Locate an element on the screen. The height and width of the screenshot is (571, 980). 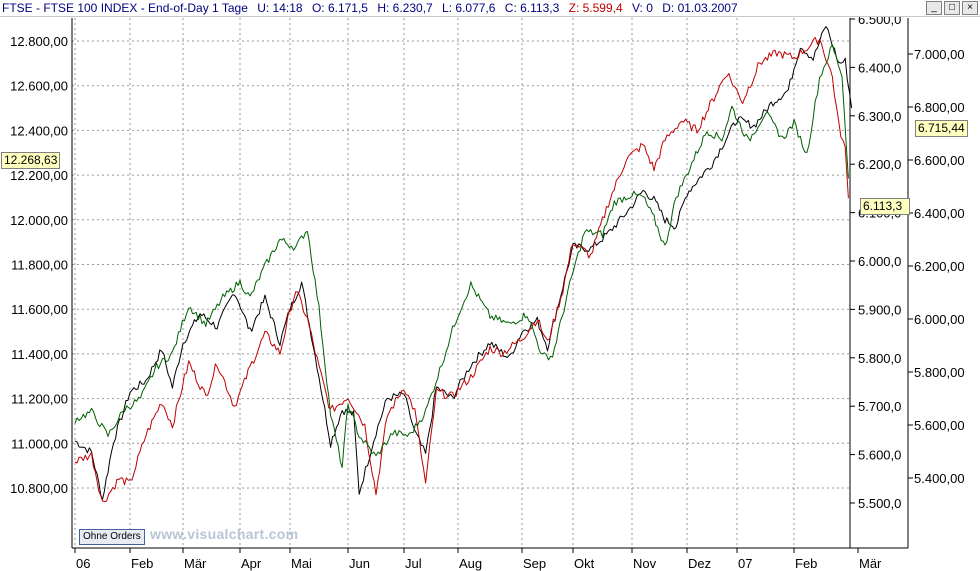
x-tick-label: Okt is located at coordinates (584, 563).